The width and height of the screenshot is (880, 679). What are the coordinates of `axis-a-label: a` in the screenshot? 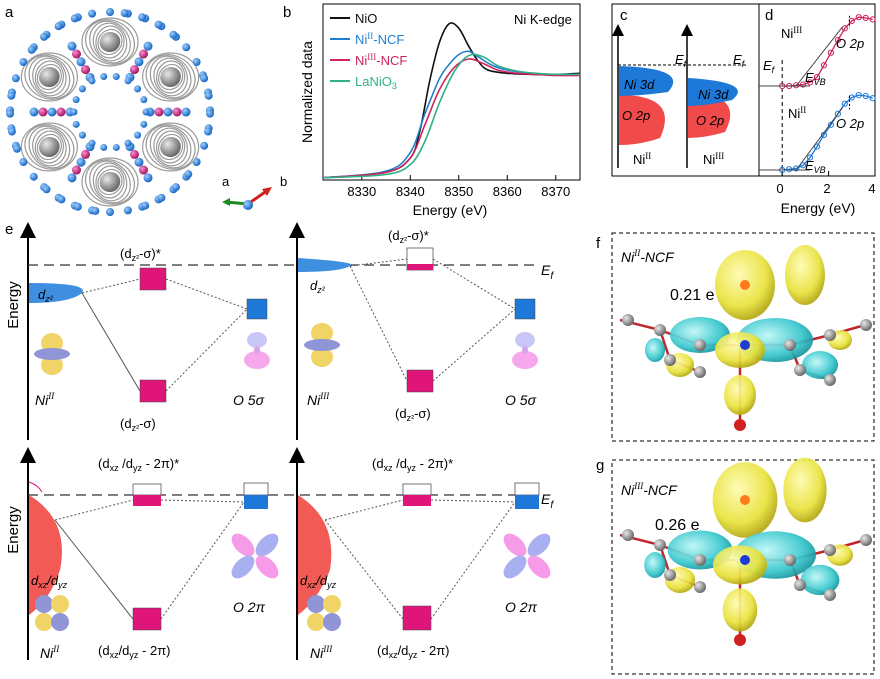 It's located at (226, 181).